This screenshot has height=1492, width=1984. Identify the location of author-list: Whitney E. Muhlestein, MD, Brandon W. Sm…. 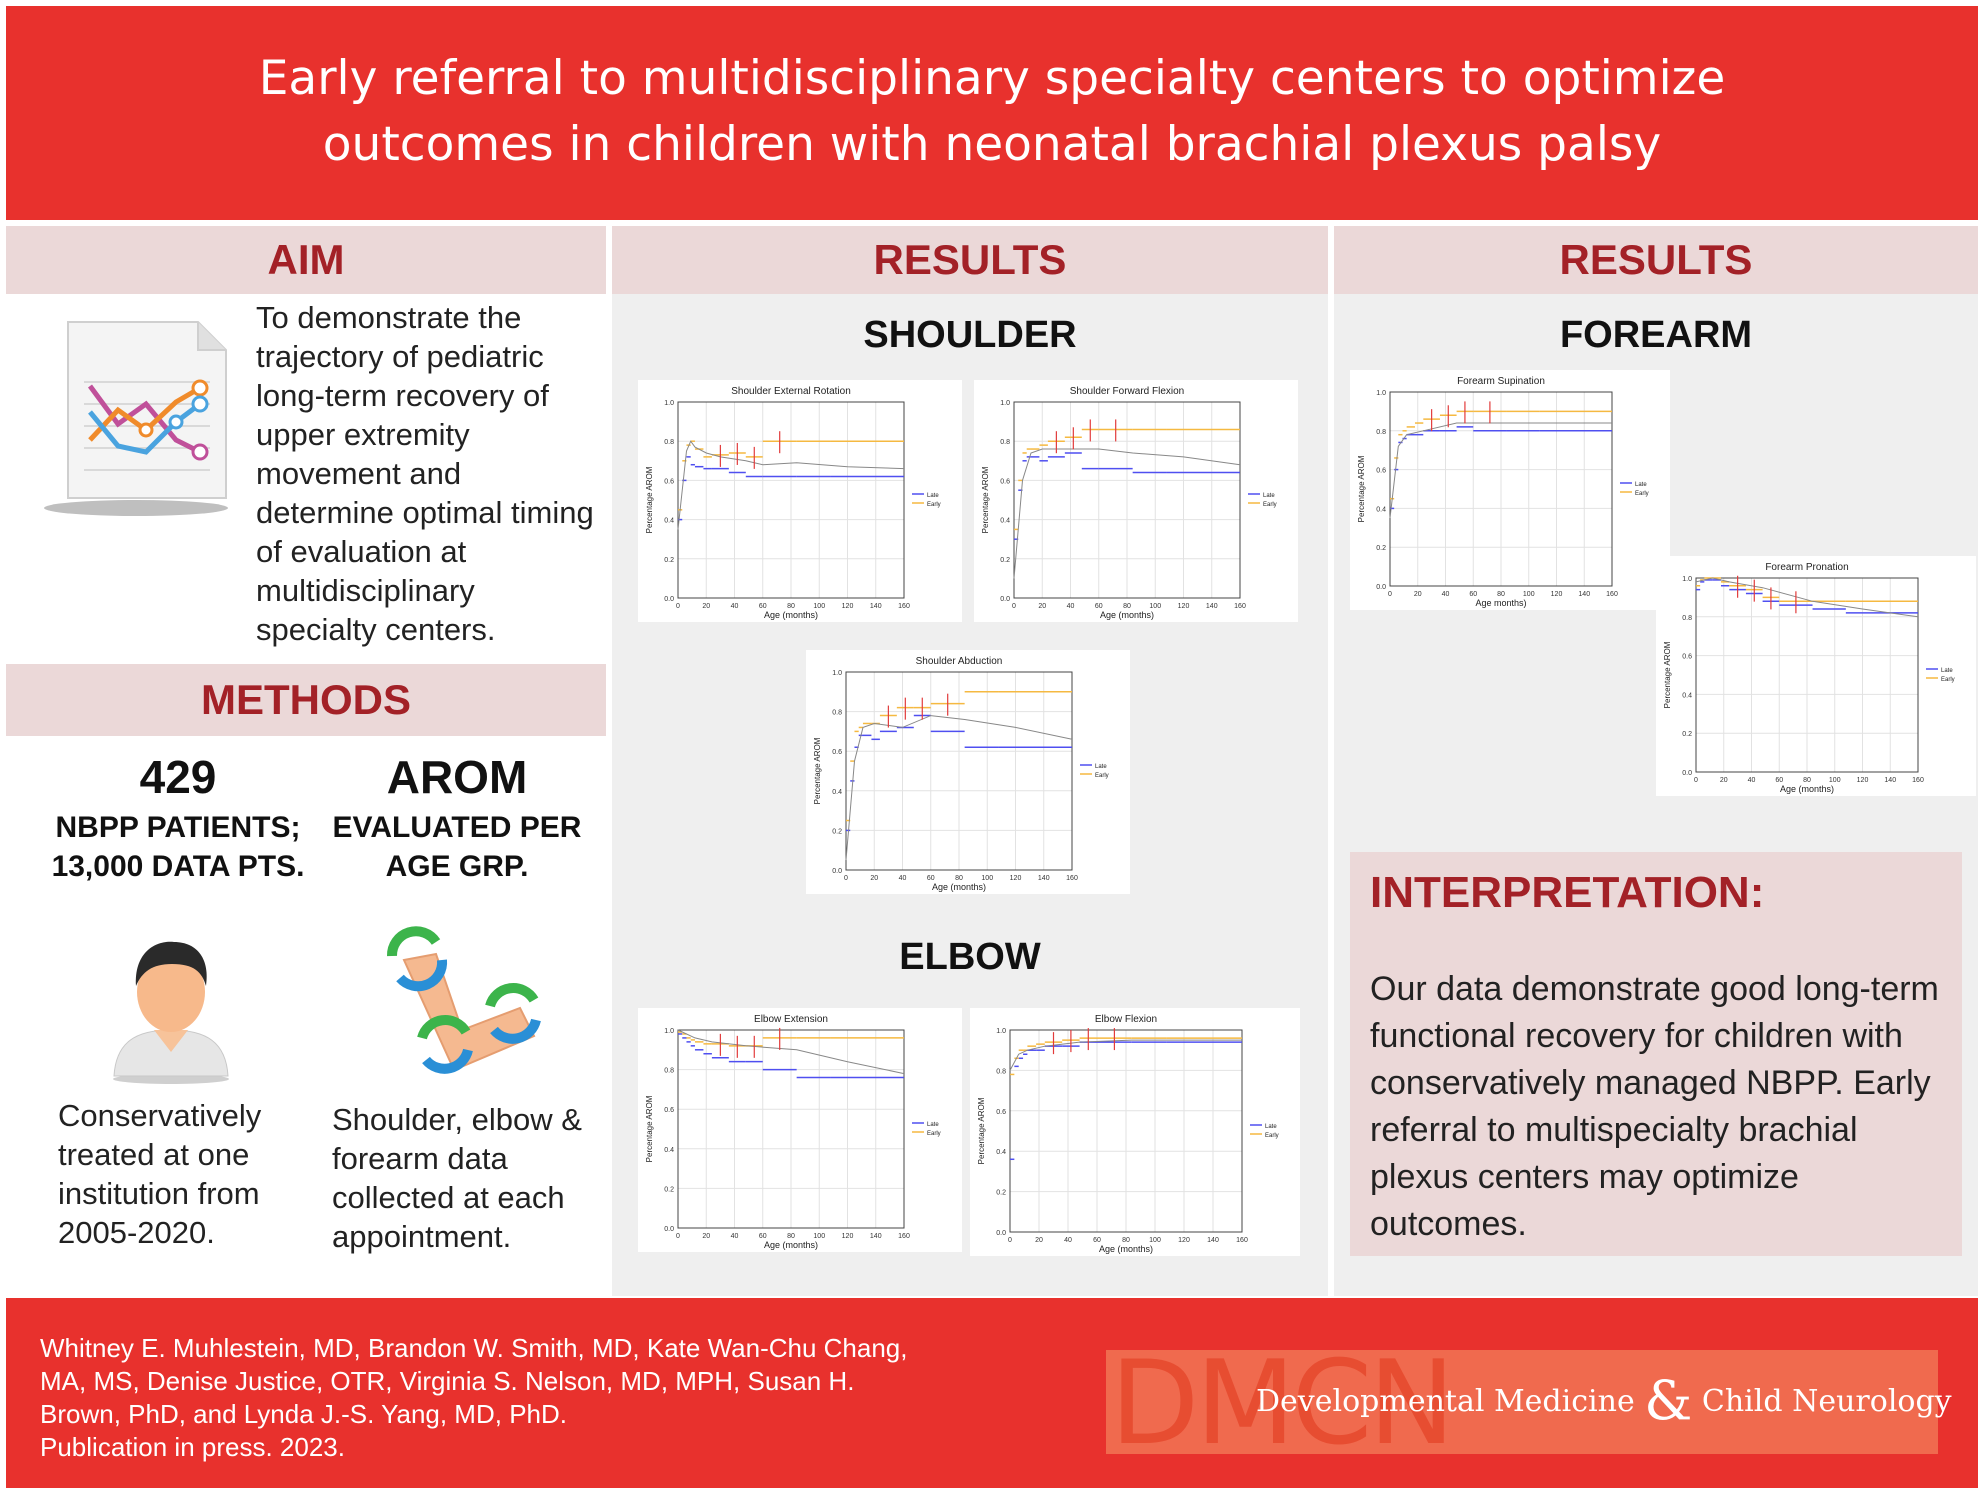
(474, 1381).